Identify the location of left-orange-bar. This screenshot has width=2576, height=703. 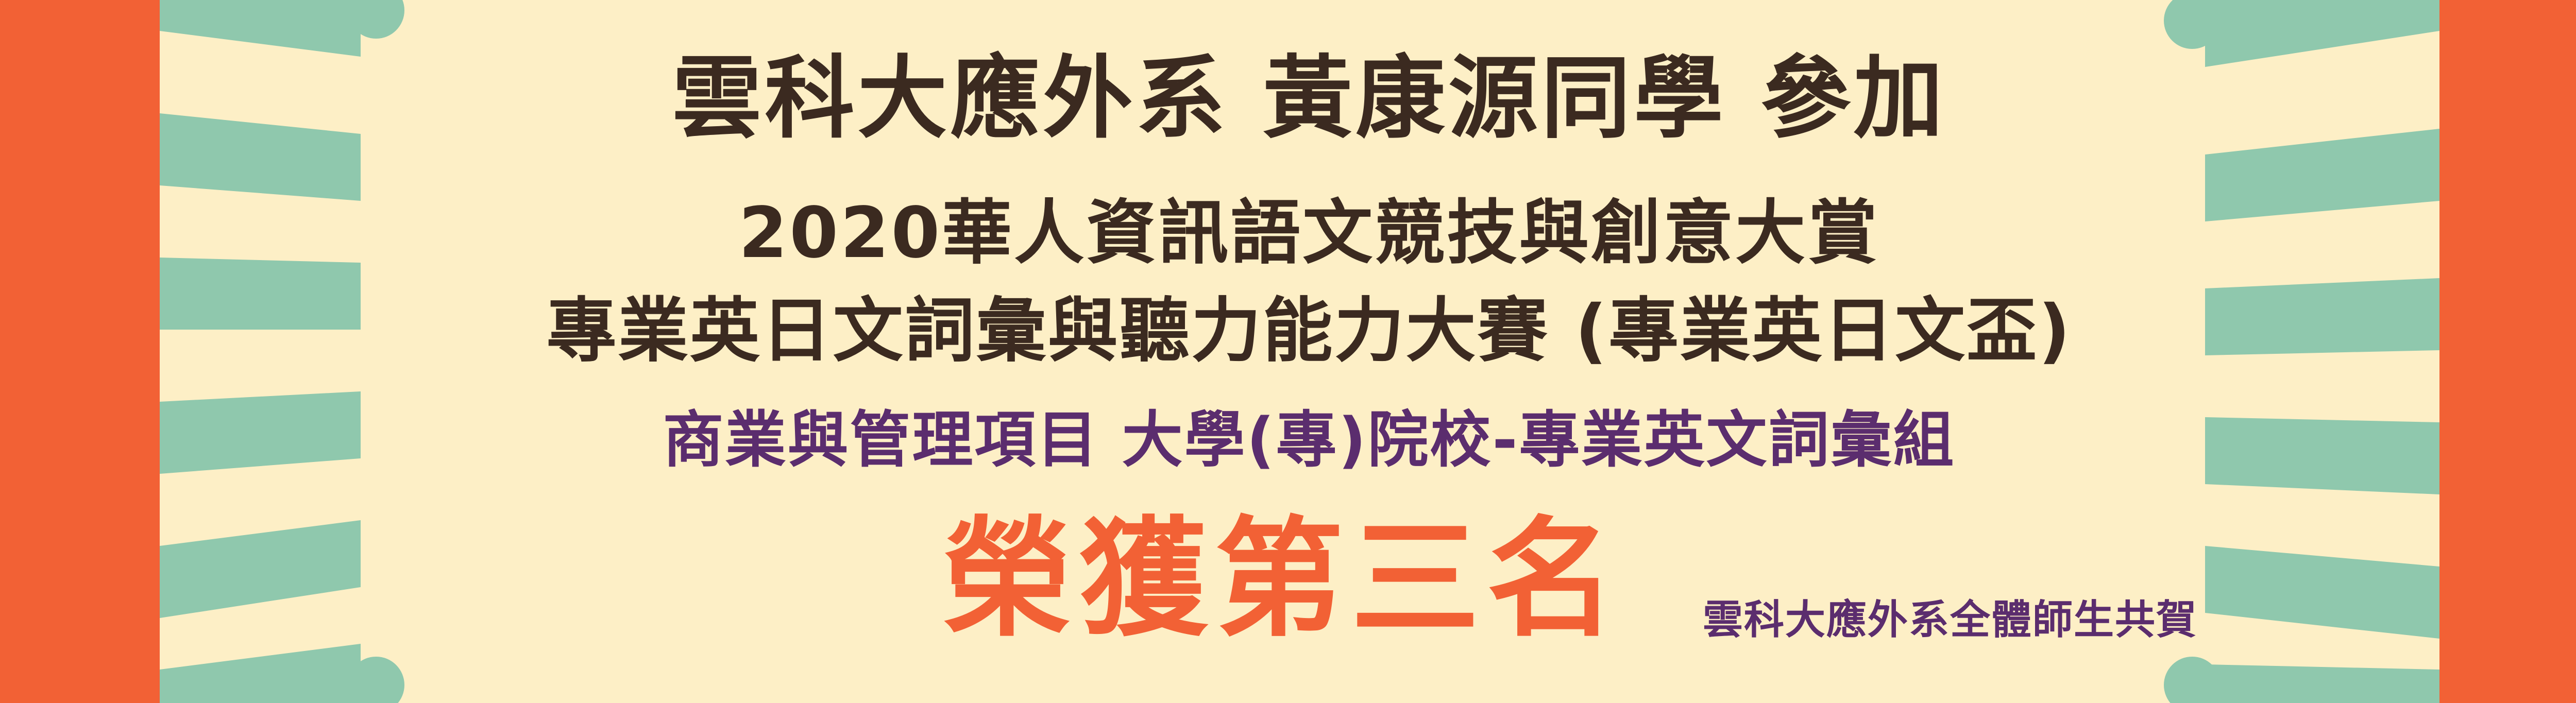
(80, 351).